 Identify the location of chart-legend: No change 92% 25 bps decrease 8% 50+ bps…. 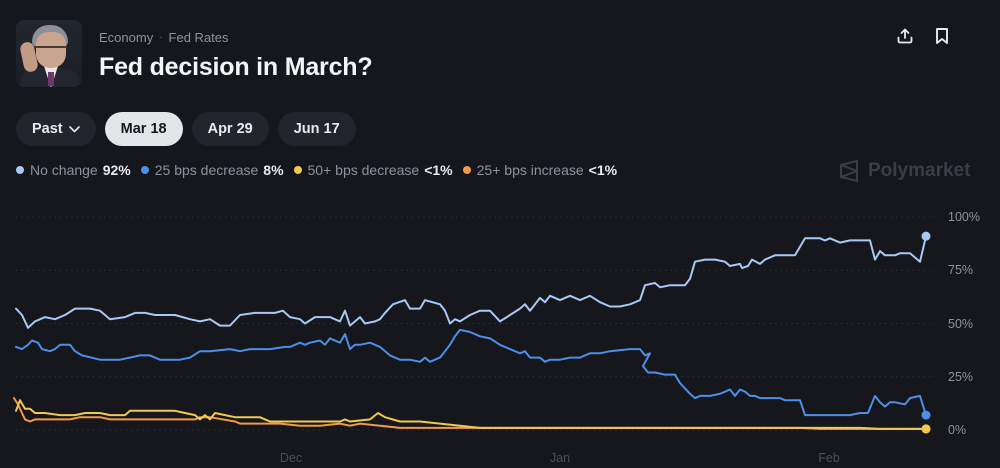
(316, 170).